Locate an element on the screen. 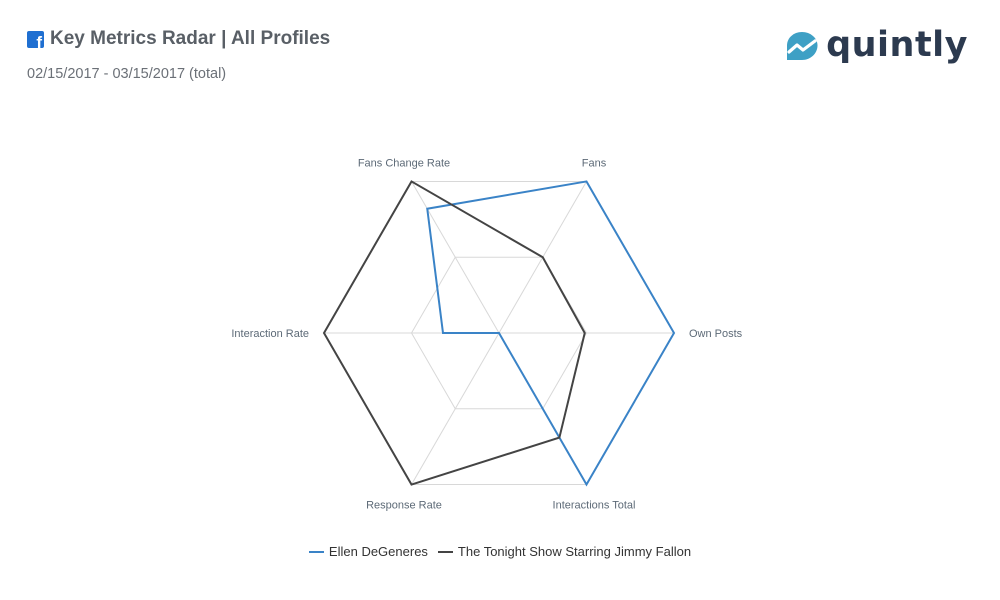 The image size is (1000, 600). axis-label: Response Rate is located at coordinates (404, 506).